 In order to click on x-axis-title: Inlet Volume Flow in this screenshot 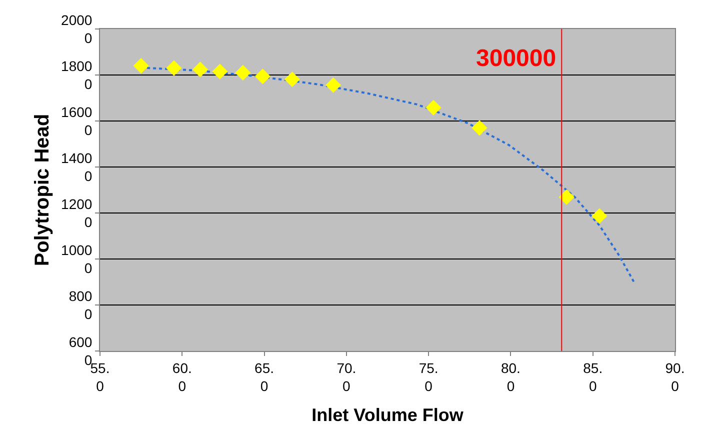, I will do `click(388, 415)`.